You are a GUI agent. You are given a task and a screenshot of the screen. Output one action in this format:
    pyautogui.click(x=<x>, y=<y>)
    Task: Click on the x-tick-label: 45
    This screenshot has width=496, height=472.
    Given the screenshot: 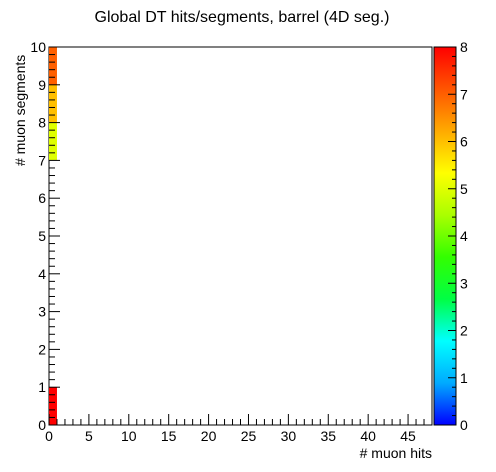 What is the action you would take?
    pyautogui.click(x=408, y=436)
    